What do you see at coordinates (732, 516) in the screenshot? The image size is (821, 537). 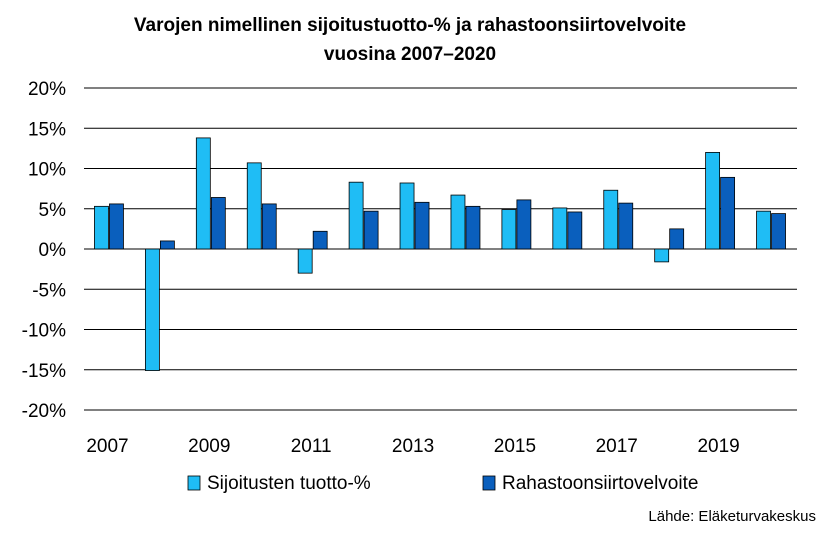 I see `source-note: Lähde: Eläketurvakeskus` at bounding box center [732, 516].